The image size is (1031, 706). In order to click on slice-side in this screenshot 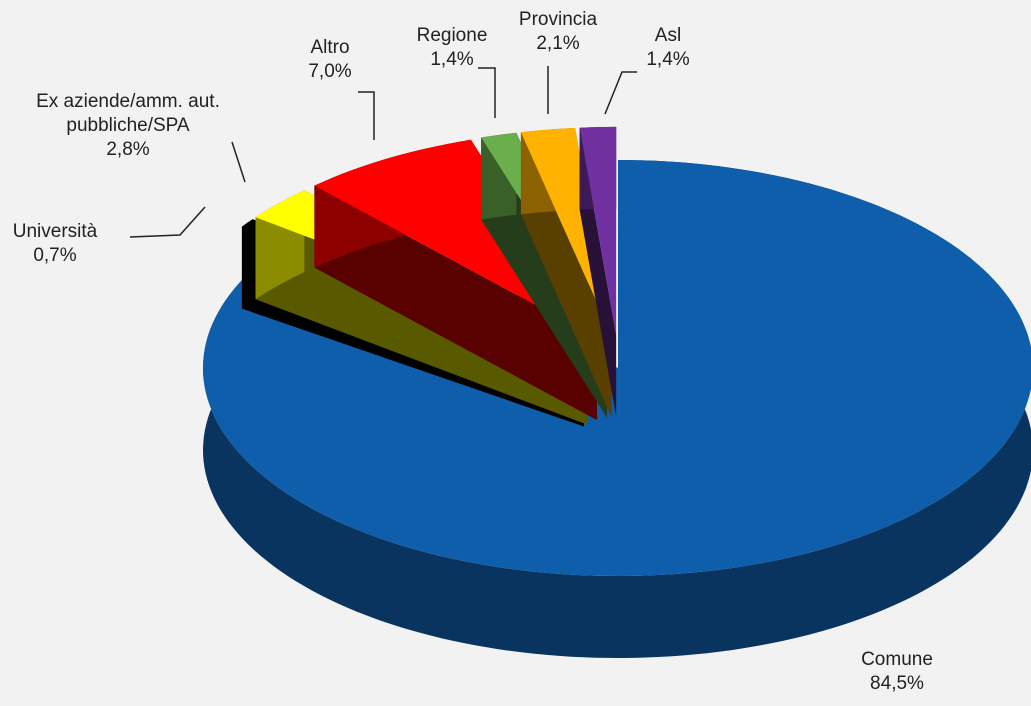, I will do `click(247, 264)`.